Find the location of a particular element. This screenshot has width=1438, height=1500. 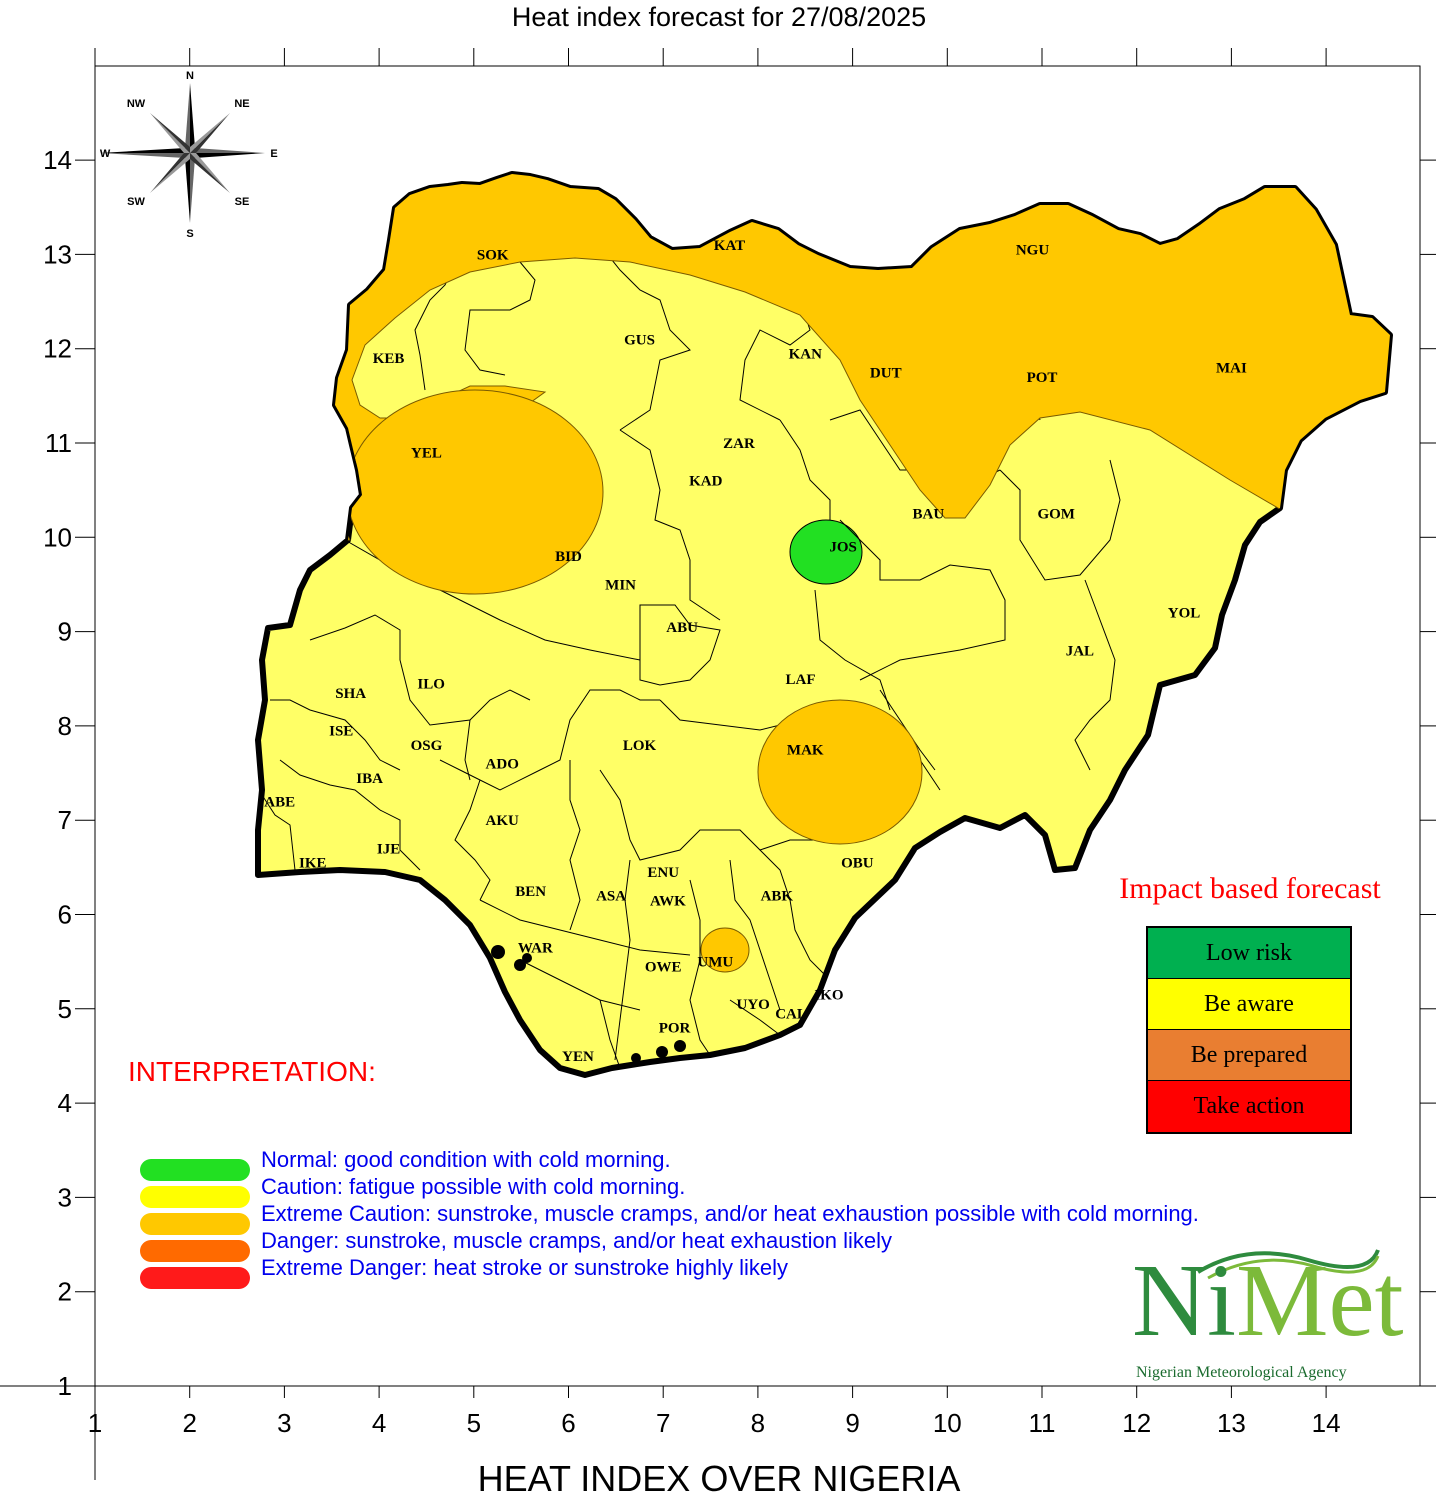

y-tick-label-3: 3 is located at coordinates (65, 1197).